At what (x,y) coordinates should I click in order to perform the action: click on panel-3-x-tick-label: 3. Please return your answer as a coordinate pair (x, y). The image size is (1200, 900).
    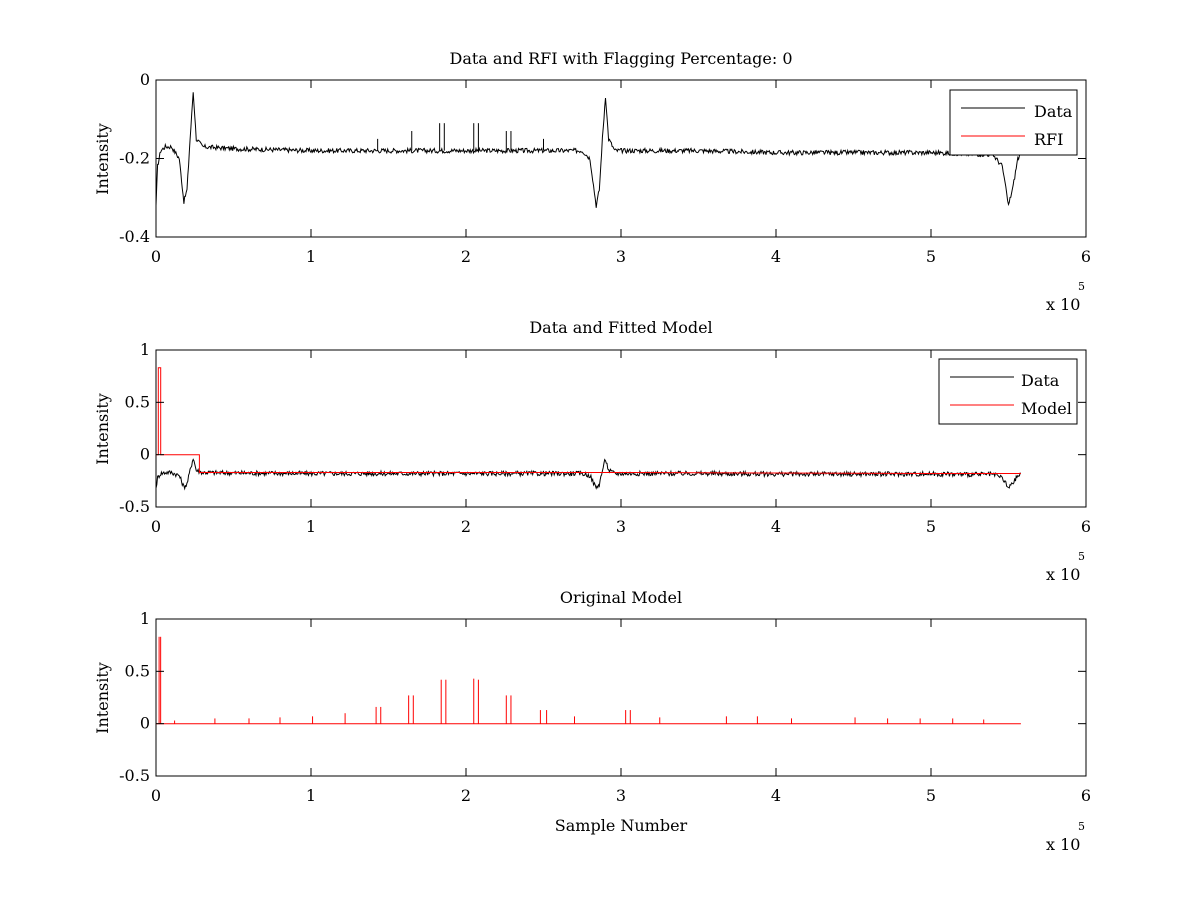
    Looking at the image, I should click on (621, 795).